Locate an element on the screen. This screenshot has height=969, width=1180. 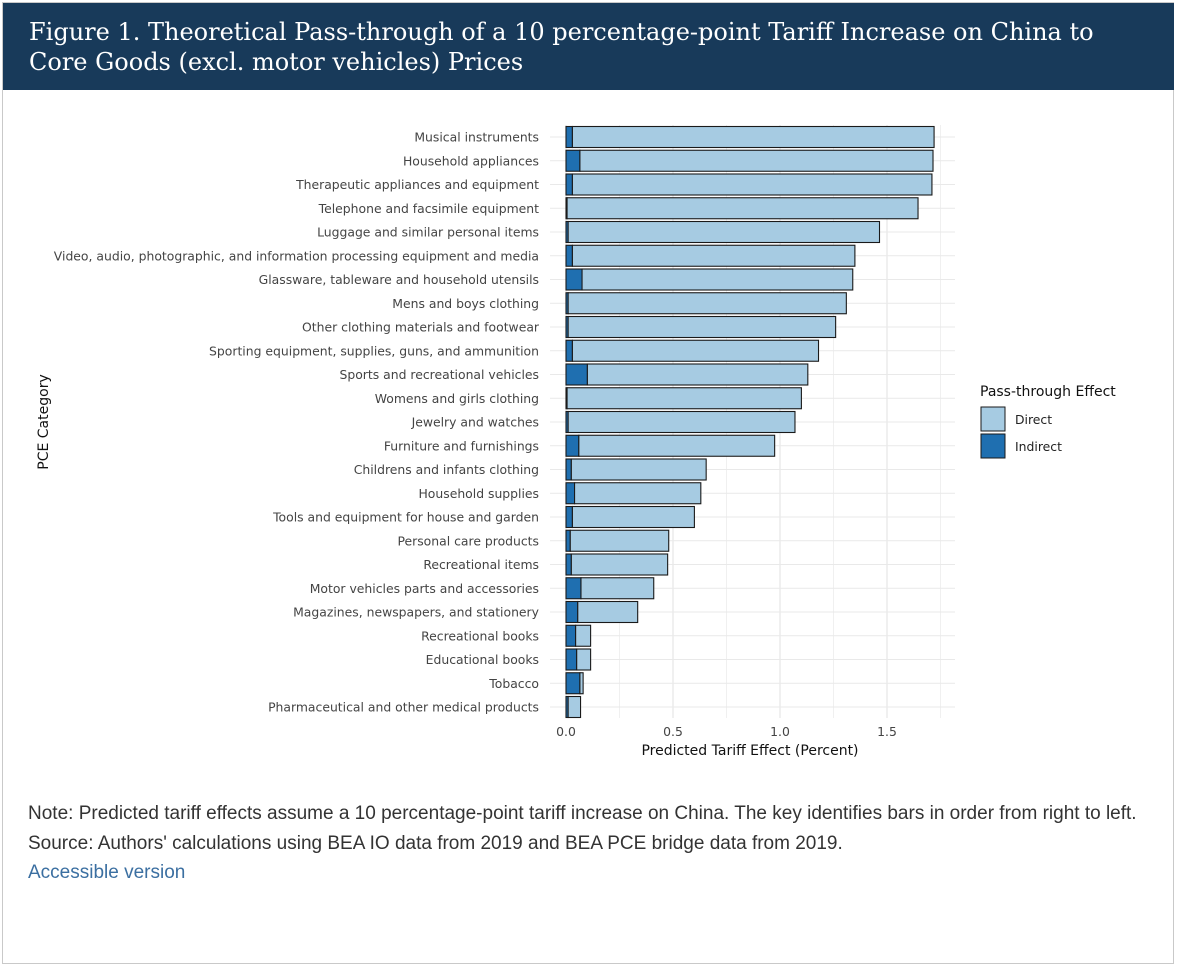
legend-swatch-indirect is located at coordinates (993, 446).